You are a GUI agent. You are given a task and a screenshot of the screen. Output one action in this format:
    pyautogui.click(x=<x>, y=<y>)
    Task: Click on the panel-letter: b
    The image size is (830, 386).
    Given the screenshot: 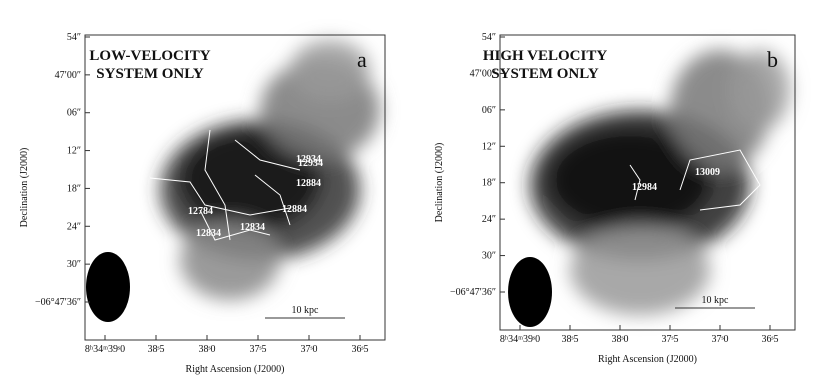 What is the action you would take?
    pyautogui.click(x=772, y=59)
    